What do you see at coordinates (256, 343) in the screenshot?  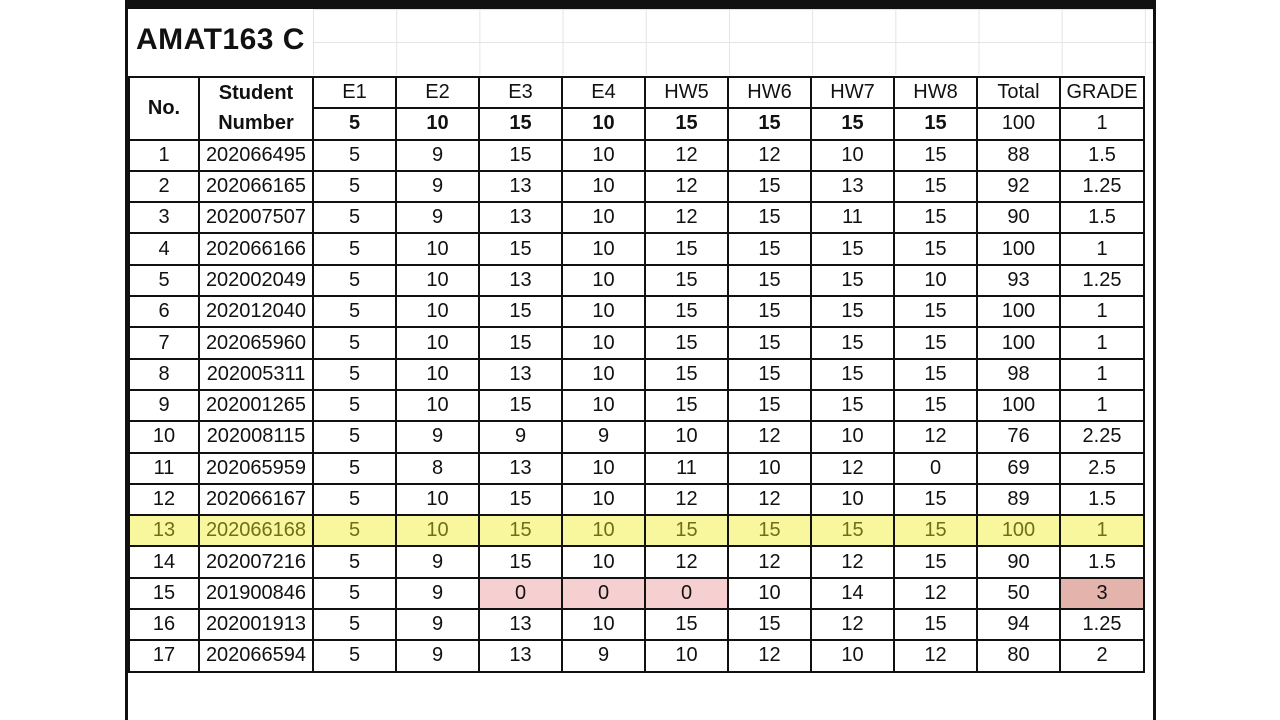 I see `student-number-cell: 202065960` at bounding box center [256, 343].